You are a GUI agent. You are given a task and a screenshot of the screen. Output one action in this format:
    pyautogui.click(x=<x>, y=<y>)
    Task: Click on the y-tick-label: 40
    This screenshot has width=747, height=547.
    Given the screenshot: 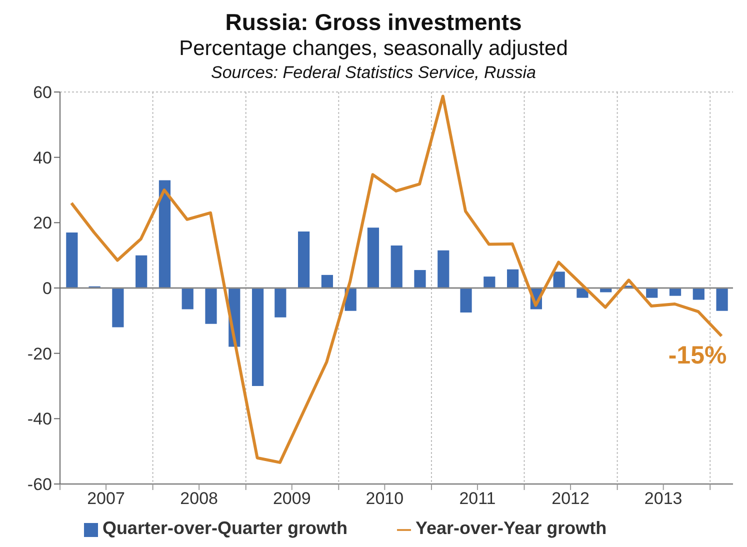 What is the action you would take?
    pyautogui.click(x=42, y=158)
    